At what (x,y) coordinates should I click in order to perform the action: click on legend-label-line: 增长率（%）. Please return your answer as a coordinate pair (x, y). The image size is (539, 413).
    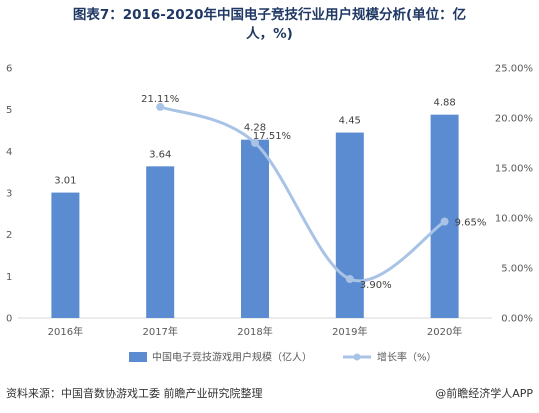
    Looking at the image, I should click on (407, 357).